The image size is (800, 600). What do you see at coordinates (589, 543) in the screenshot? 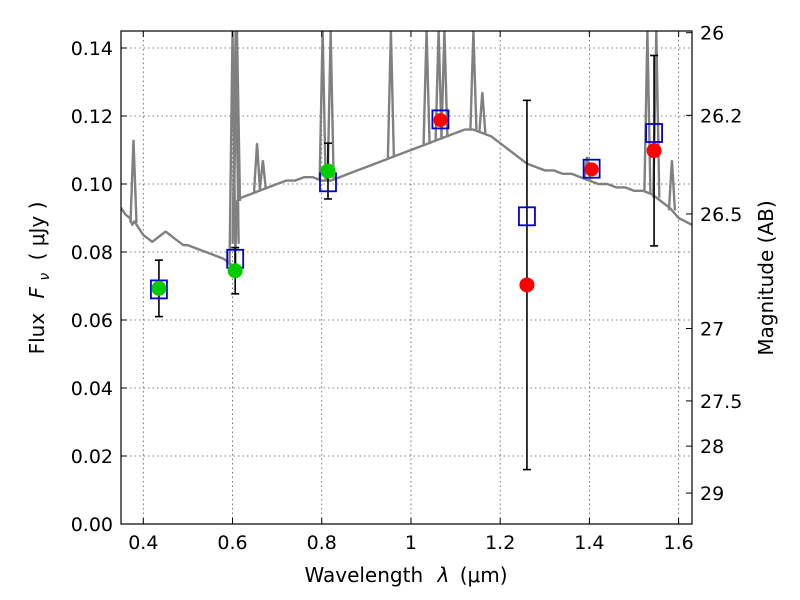
I see `x-tick-label: 1.4` at bounding box center [589, 543].